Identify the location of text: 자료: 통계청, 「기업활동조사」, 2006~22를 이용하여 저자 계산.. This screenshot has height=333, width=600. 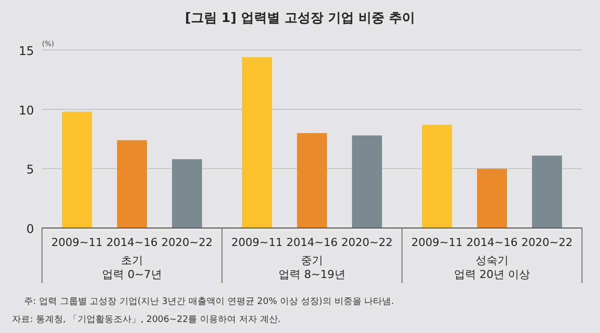
(146, 319).